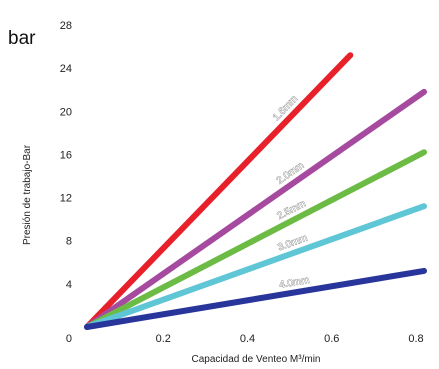 The width and height of the screenshot is (439, 369). Describe the element at coordinates (256, 359) in the screenshot. I see `x-axis-label: Capacidad de Venteo M³/min` at that location.